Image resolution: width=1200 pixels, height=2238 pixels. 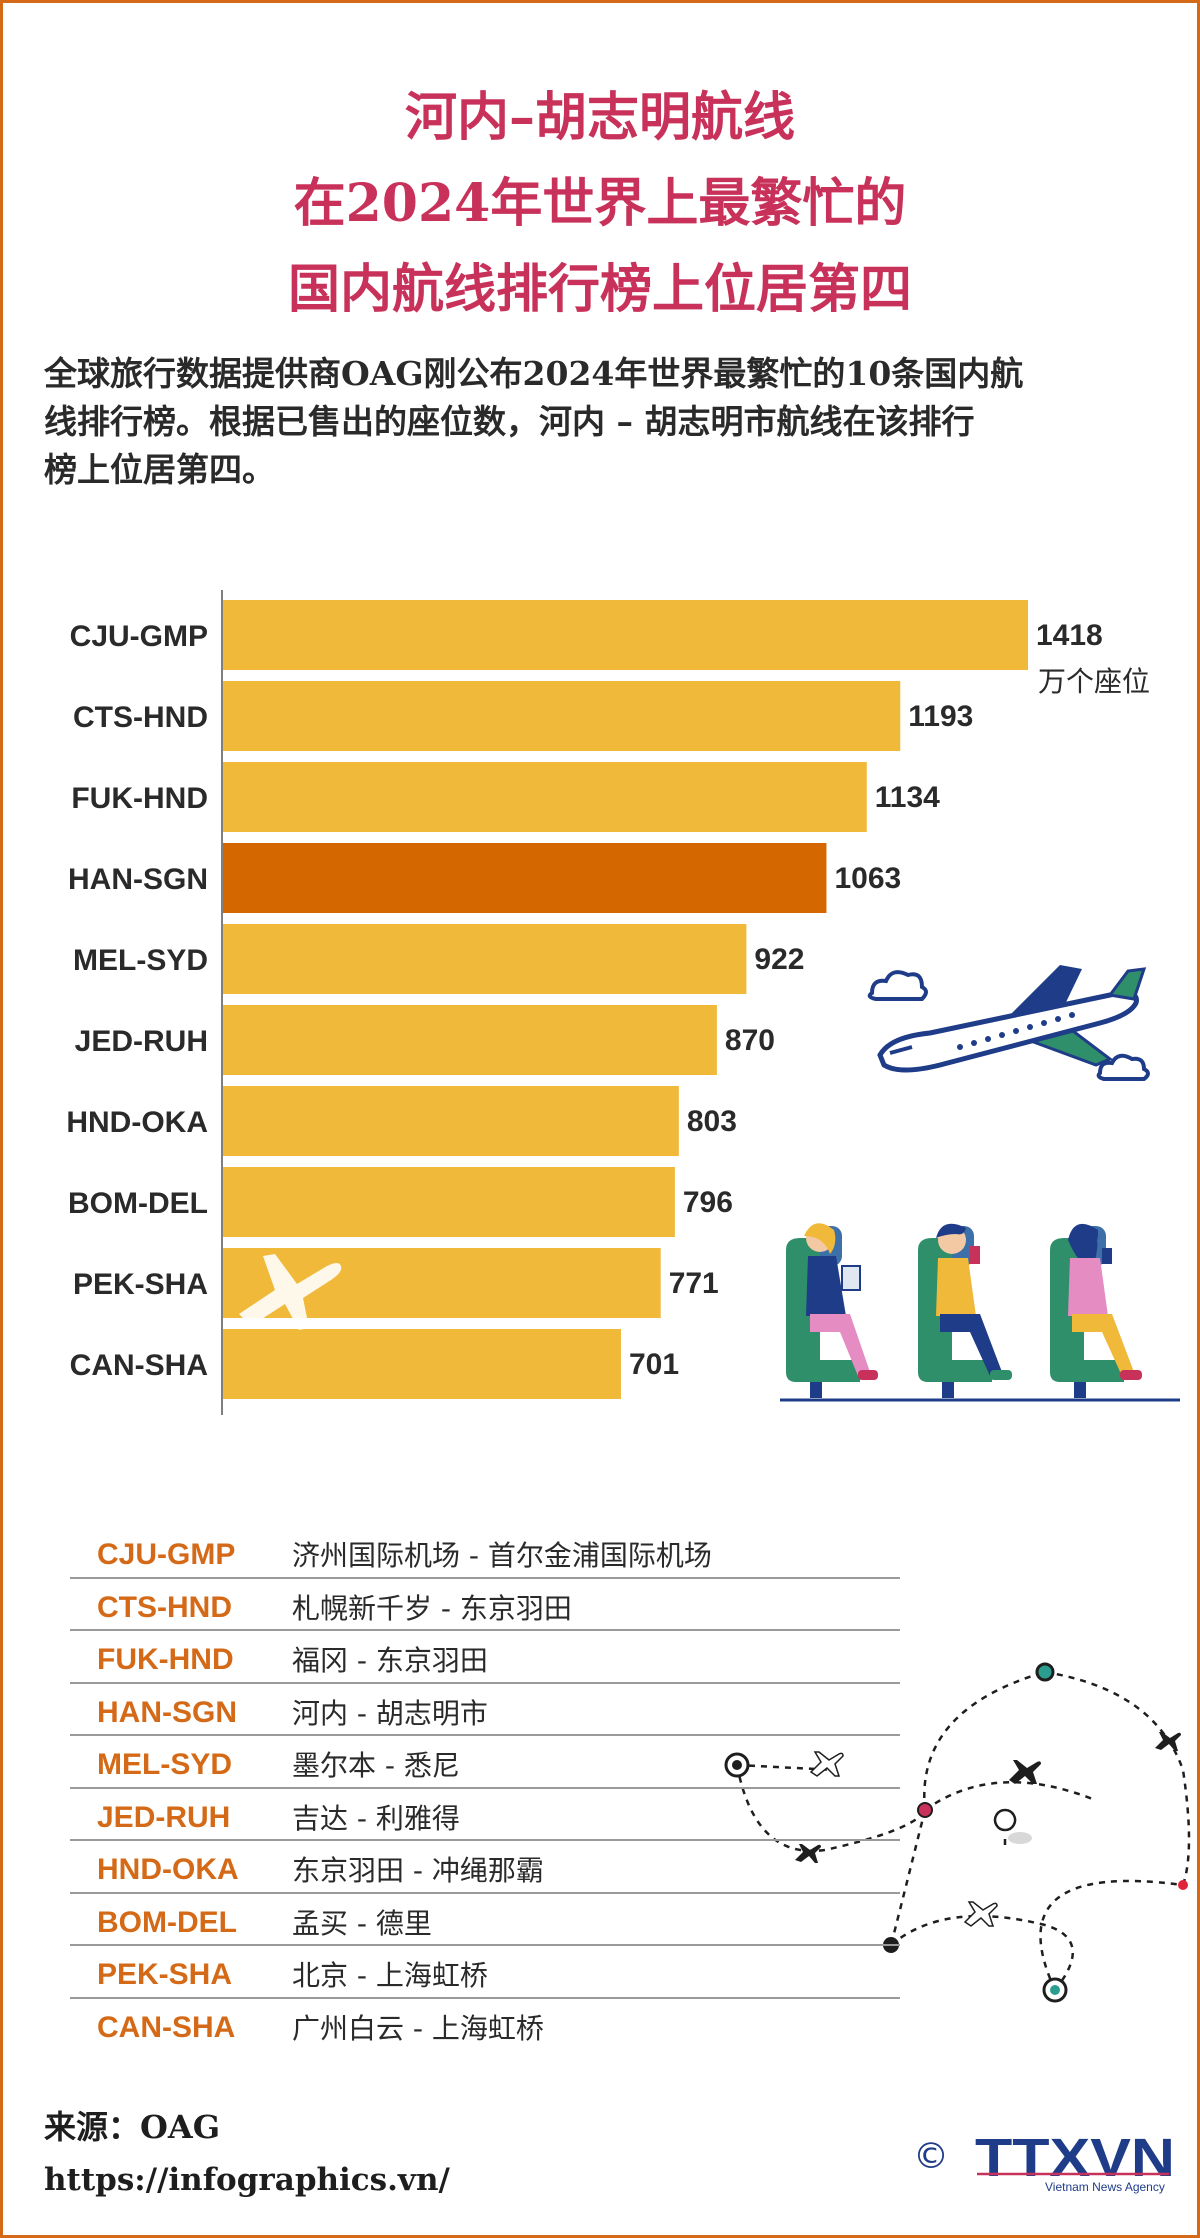 What do you see at coordinates (940, 716) in the screenshot?
I see `value-label: 1193` at bounding box center [940, 716].